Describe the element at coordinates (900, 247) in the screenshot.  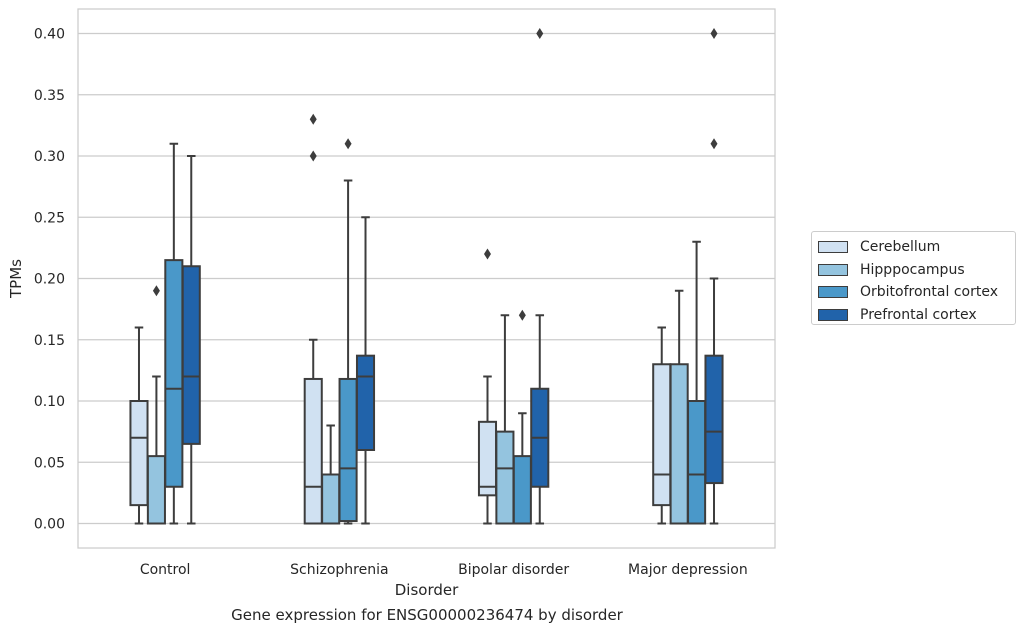
I see `legend-label-cerebellum: Cerebellum` at that location.